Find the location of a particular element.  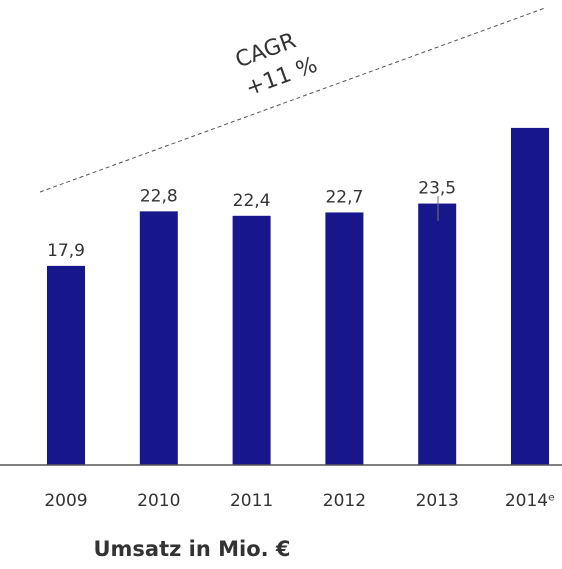

data-label: 22,8 is located at coordinates (159, 196).